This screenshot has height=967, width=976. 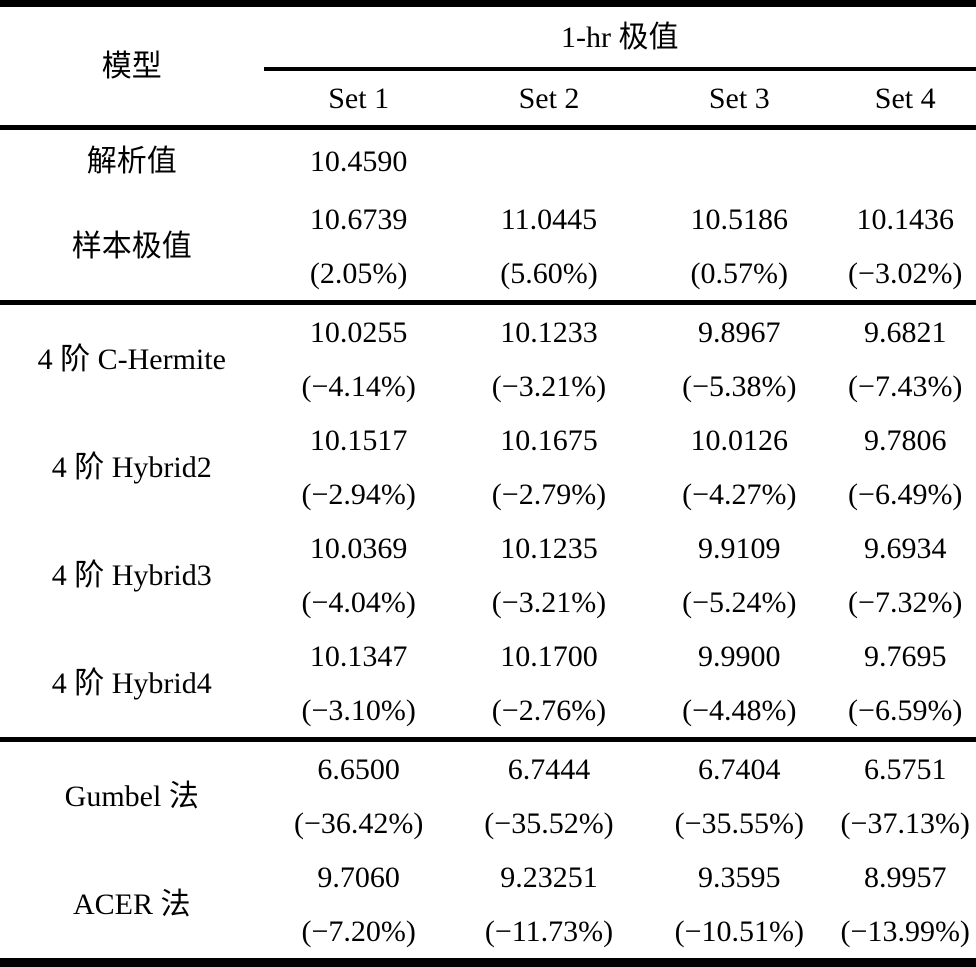 I want to click on row-analytic: 解析值 10.4590, so click(x=488, y=160).